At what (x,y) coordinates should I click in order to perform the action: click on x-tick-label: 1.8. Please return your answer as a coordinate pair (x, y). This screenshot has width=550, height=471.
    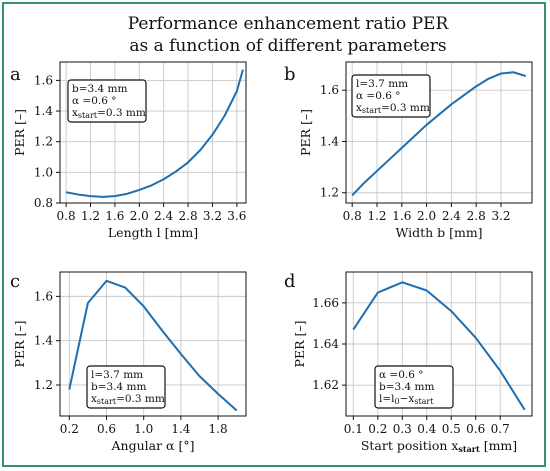
    Looking at the image, I should click on (218, 429).